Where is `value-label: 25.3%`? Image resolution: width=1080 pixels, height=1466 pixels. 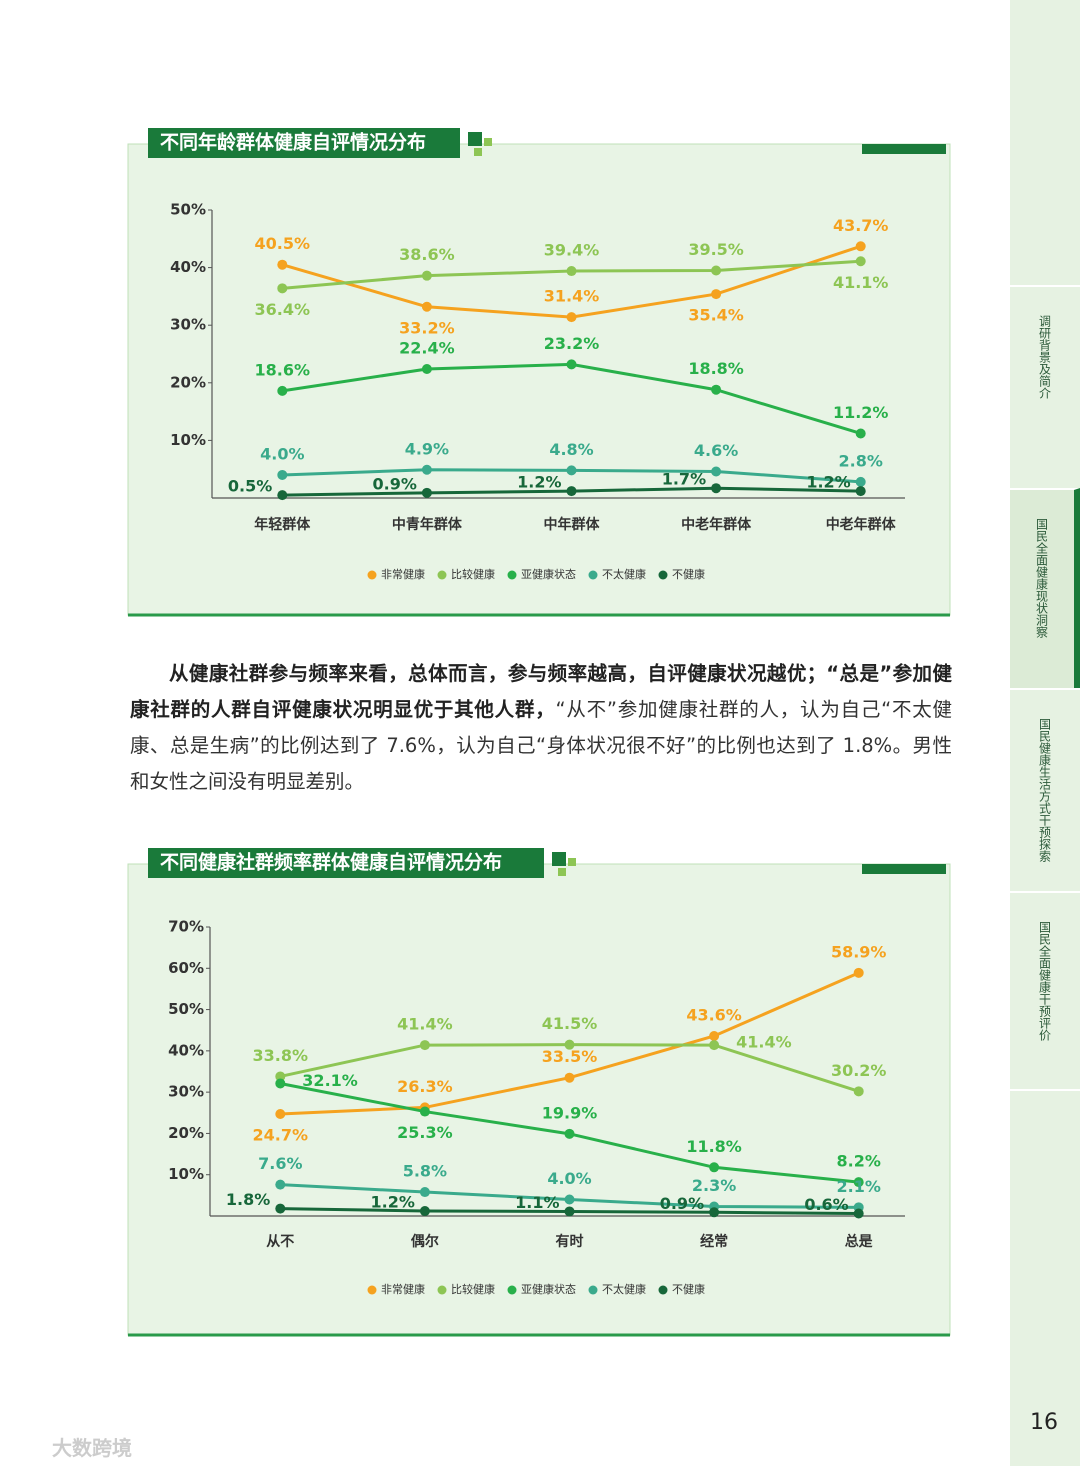 value-label: 25.3% is located at coordinates (425, 1132).